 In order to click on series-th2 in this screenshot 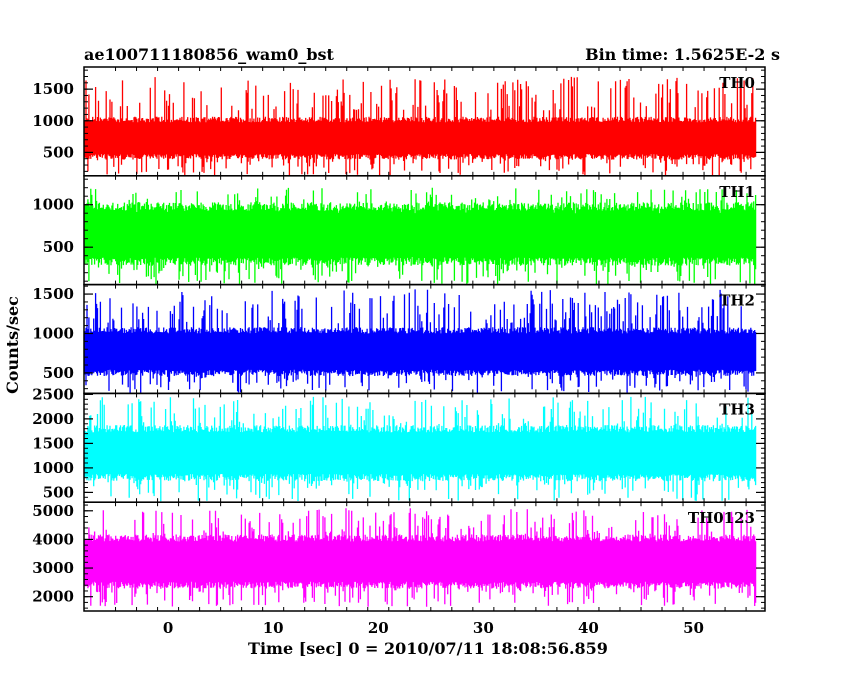, I will do `click(420, 341)`.